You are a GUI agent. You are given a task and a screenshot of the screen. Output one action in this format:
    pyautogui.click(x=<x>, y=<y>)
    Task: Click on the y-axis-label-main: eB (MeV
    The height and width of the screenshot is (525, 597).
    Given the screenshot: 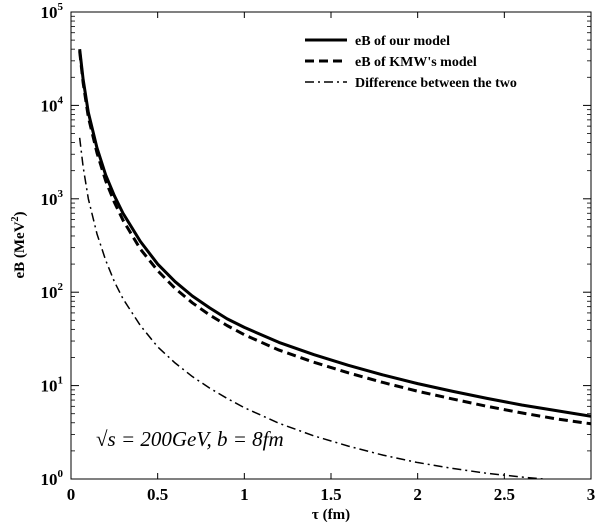 What is the action you would take?
    pyautogui.click(x=20, y=249)
    